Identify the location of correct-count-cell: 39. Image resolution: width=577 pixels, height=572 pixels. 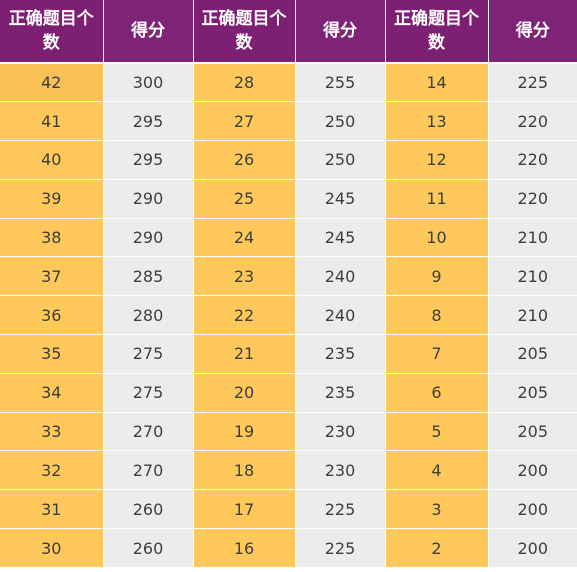
(52, 199).